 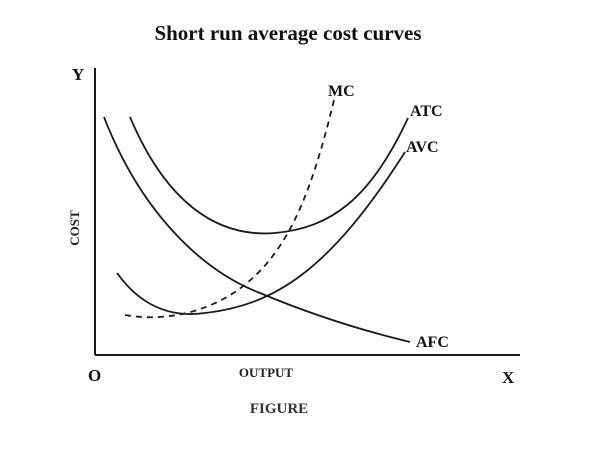 I want to click on x-axis-label: OUTPUT, so click(x=266, y=372).